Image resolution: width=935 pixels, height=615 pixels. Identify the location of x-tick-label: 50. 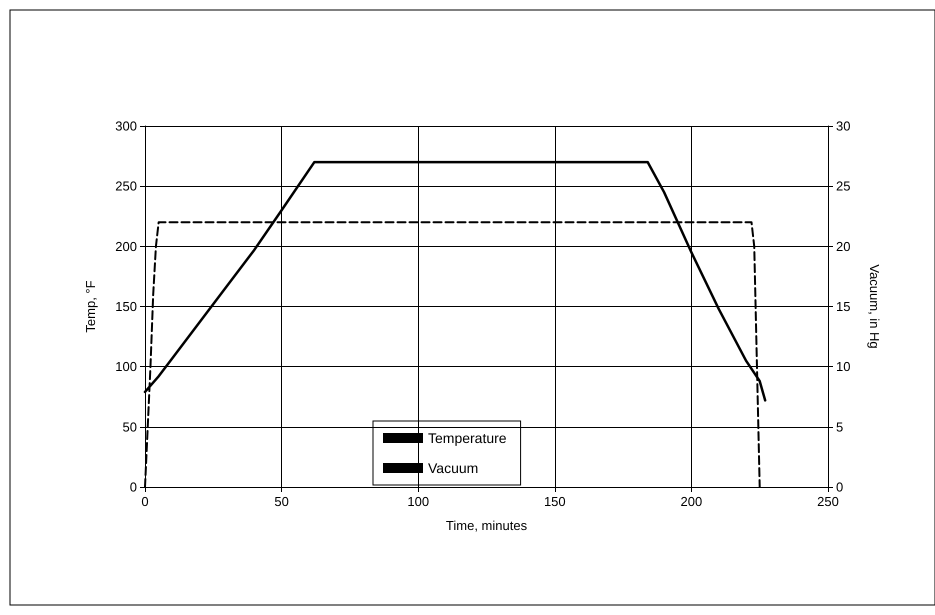
(281, 501).